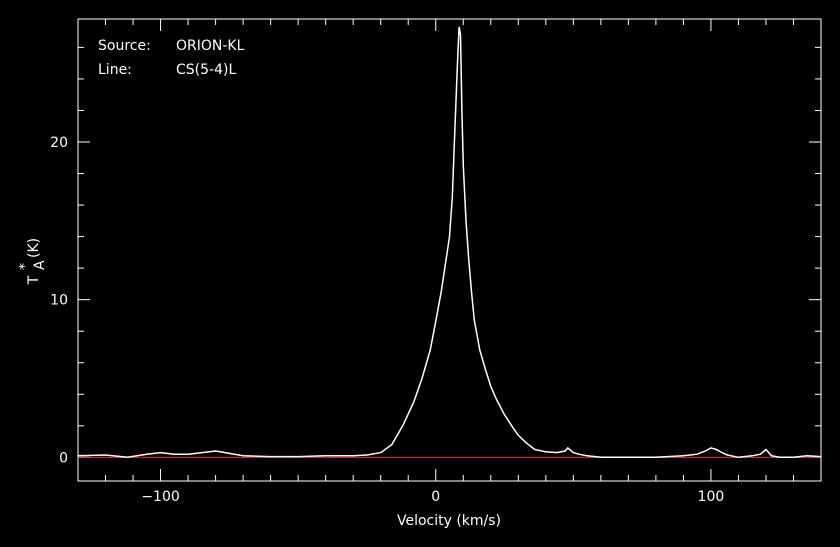 The image size is (840, 547). I want to click on x-tick-label: 0, so click(435, 497).